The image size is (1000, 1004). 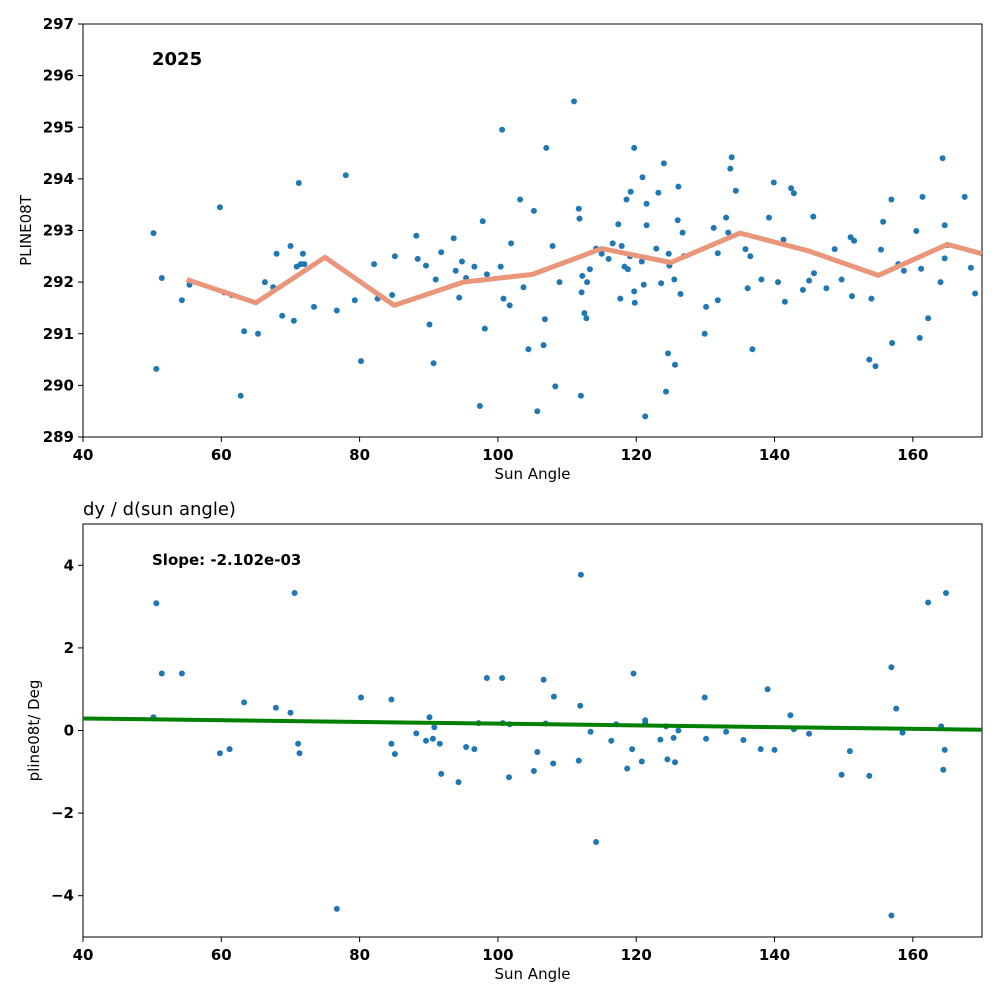 What do you see at coordinates (58, 179) in the screenshot?
I see `y-tick-label: 294` at bounding box center [58, 179].